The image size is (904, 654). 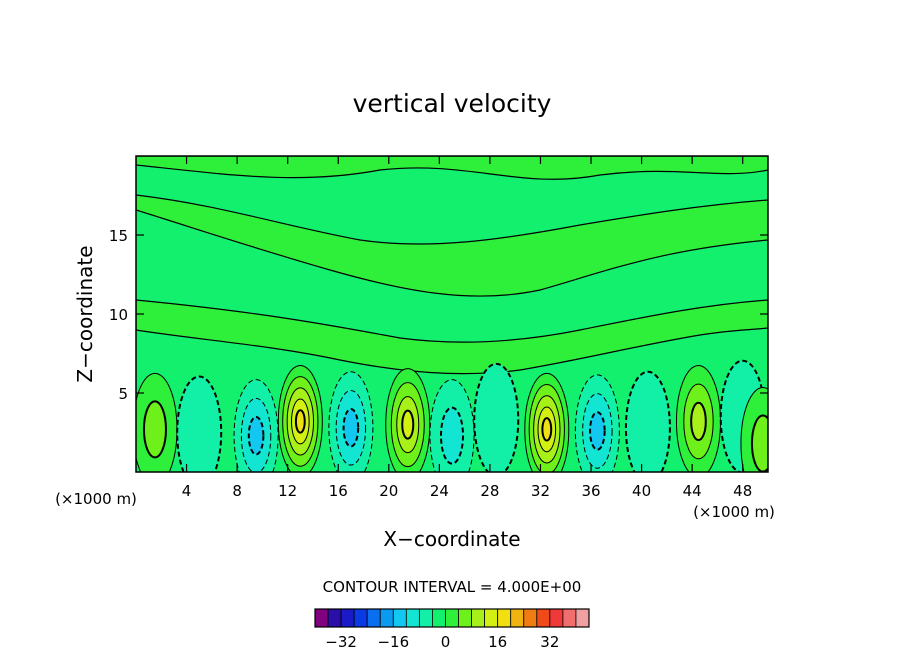 What do you see at coordinates (692, 491) in the screenshot?
I see `x-tick-label: 44` at bounding box center [692, 491].